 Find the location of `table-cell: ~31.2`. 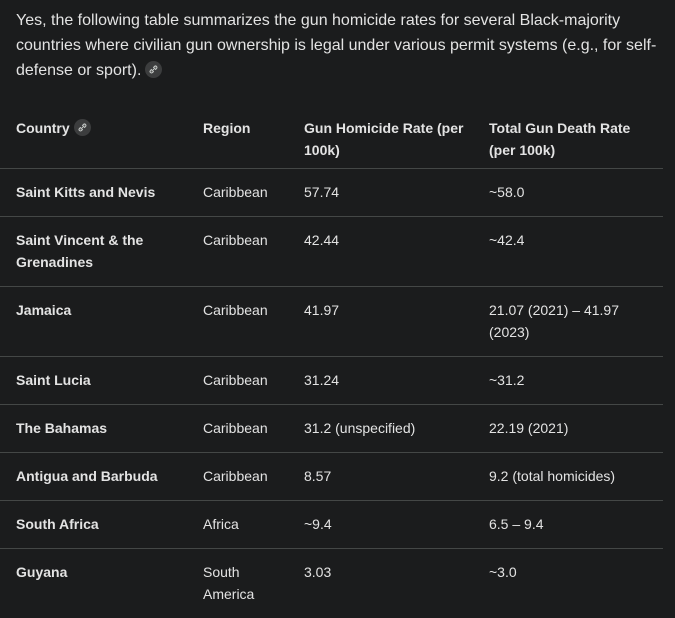

table-cell: ~31.2 is located at coordinates (572, 381).